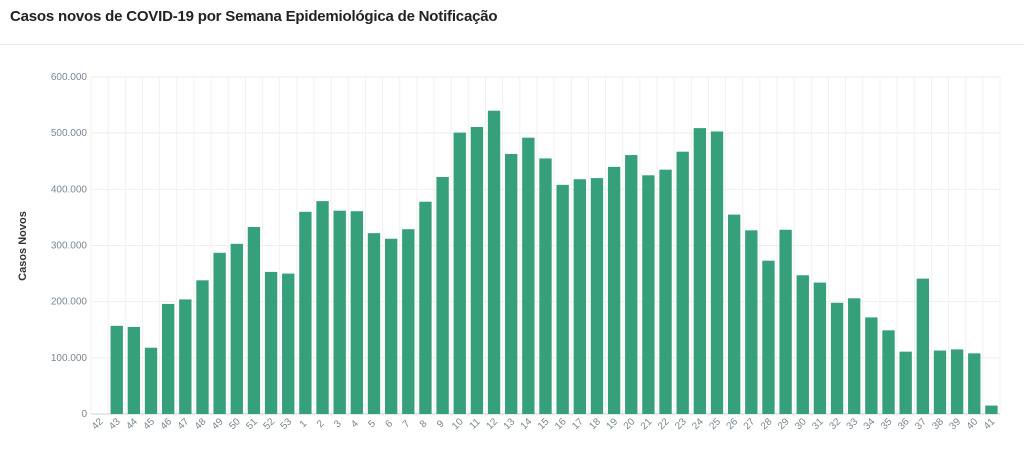  Describe the element at coordinates (956, 424) in the screenshot. I see `x-tick-label: 39` at that location.